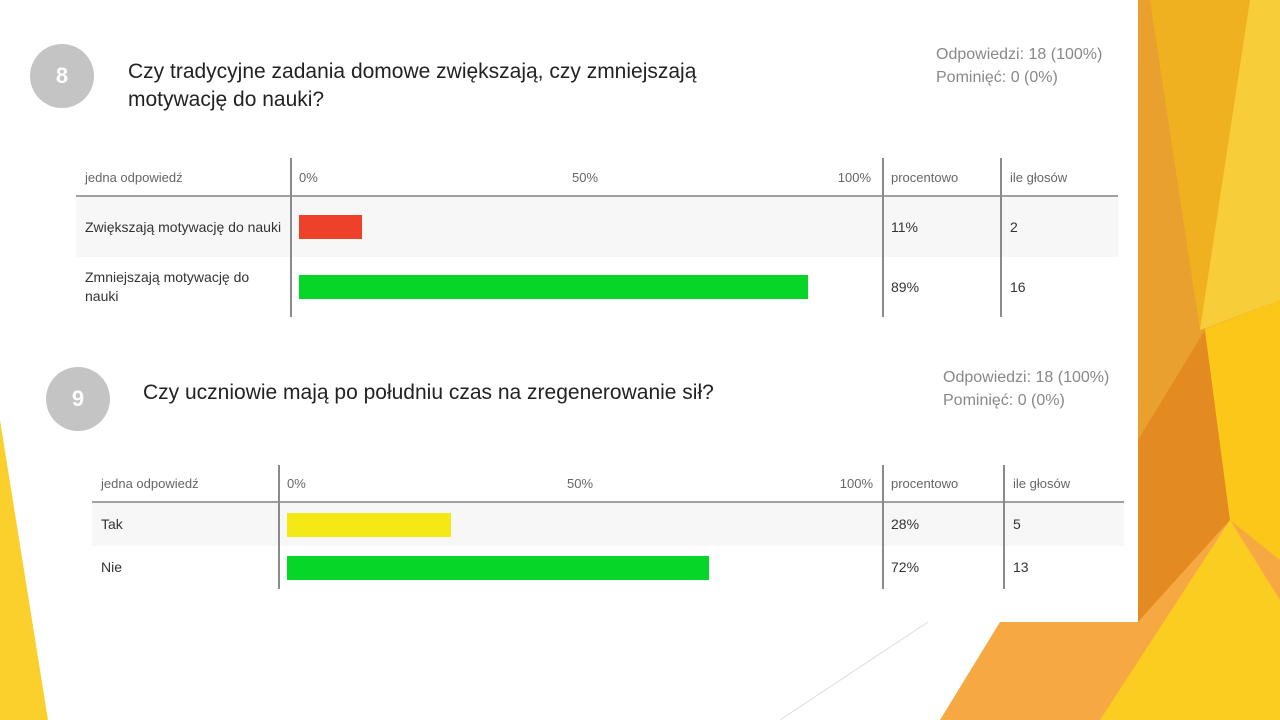 The image size is (1280, 720). What do you see at coordinates (167, 286) in the screenshot?
I see `row-label: Zmniejszają motywację do nauki` at bounding box center [167, 286].